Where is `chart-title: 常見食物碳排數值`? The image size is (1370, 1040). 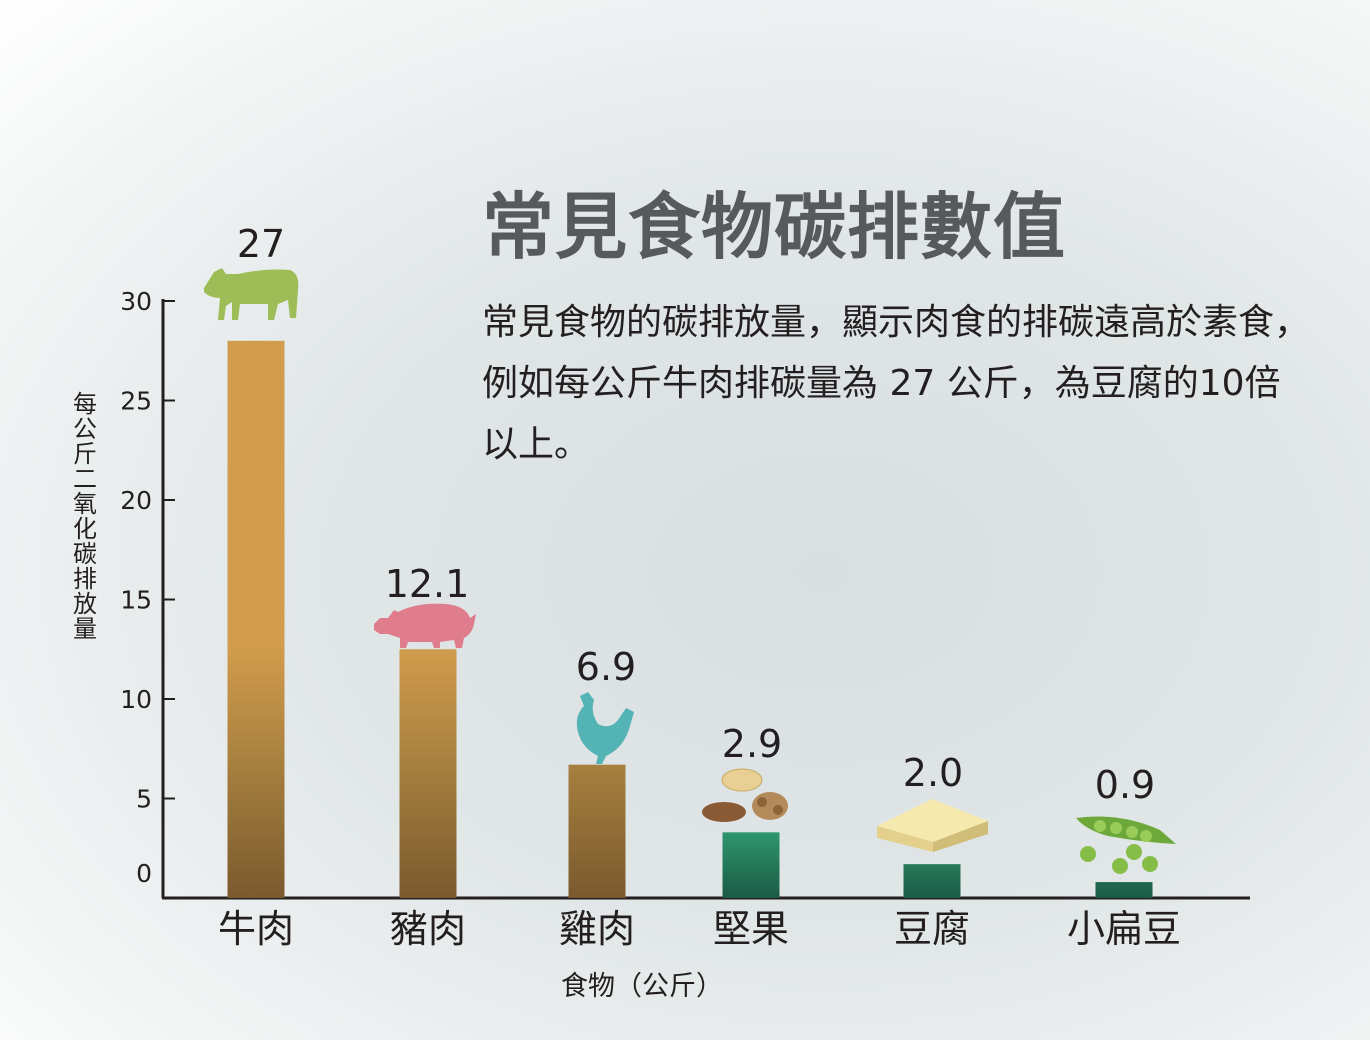
chart-title: 常見食物碳排數值 is located at coordinates (774, 226).